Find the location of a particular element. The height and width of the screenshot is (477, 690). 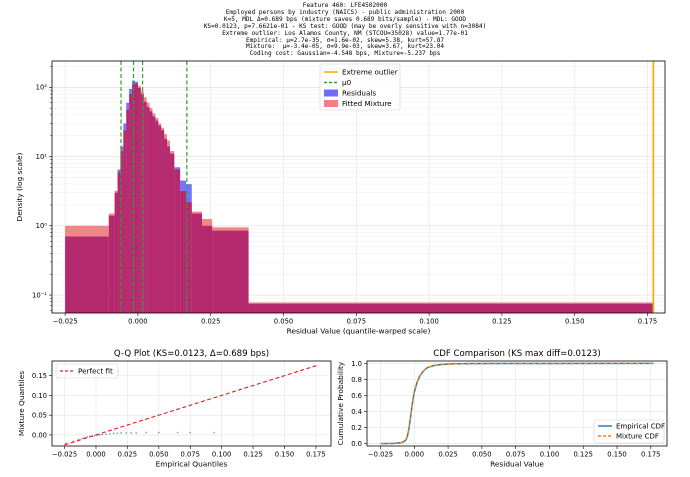

legend-label: Fitted Mixture is located at coordinates (367, 103).